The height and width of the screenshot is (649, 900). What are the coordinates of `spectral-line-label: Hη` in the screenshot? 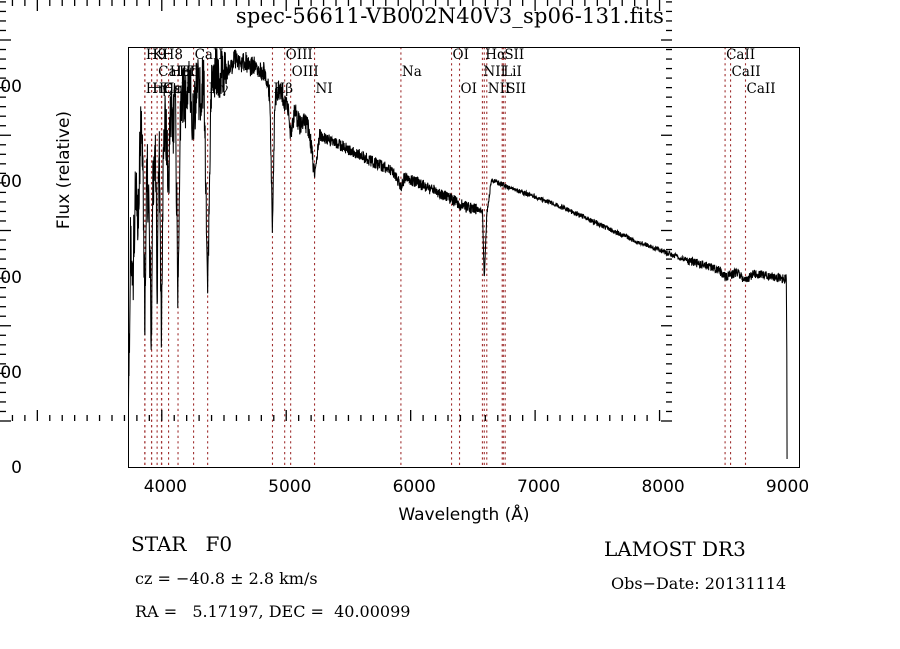 It's located at (155, 89).